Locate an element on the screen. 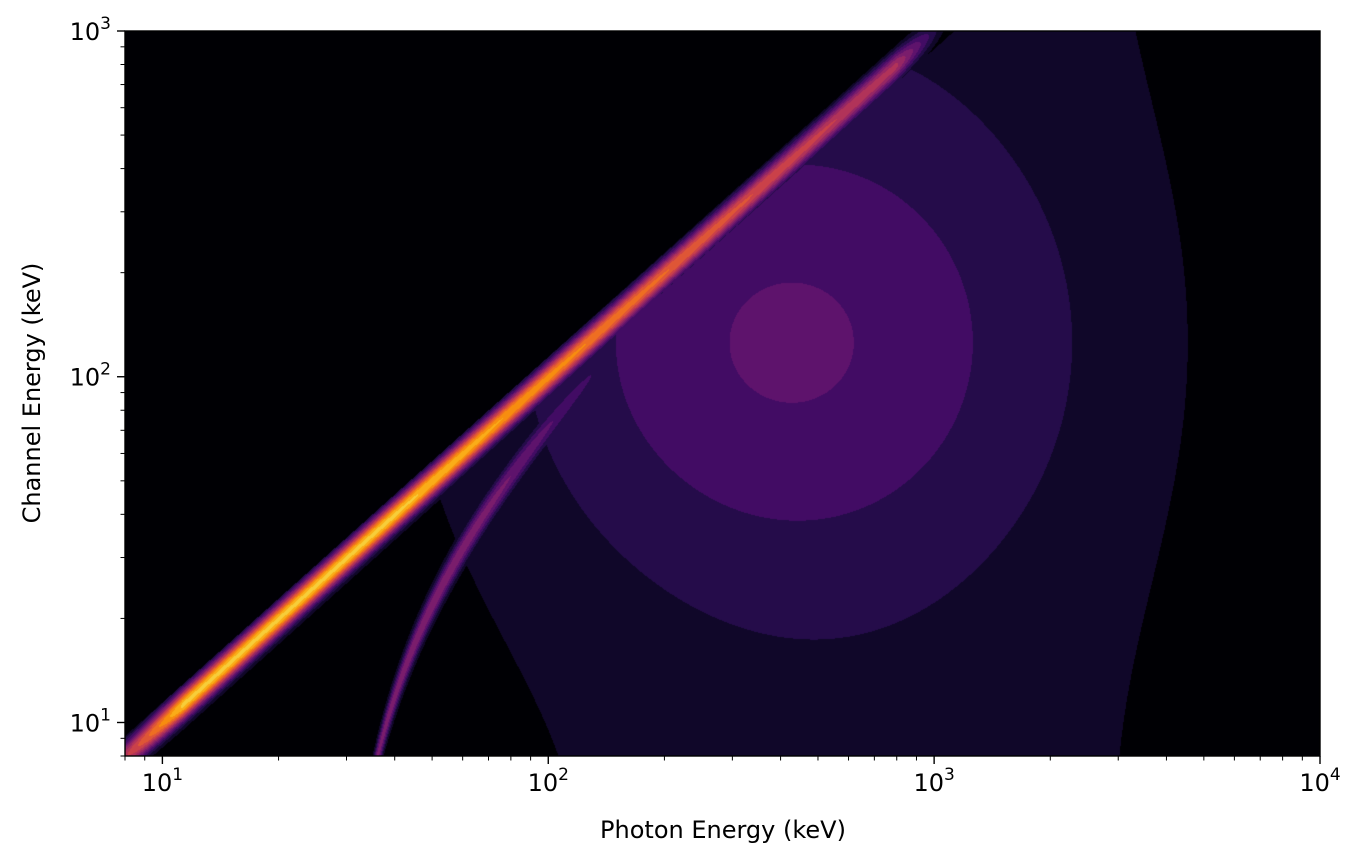 The image size is (1364, 864). x-tick-label: 10² is located at coordinates (548, 781).